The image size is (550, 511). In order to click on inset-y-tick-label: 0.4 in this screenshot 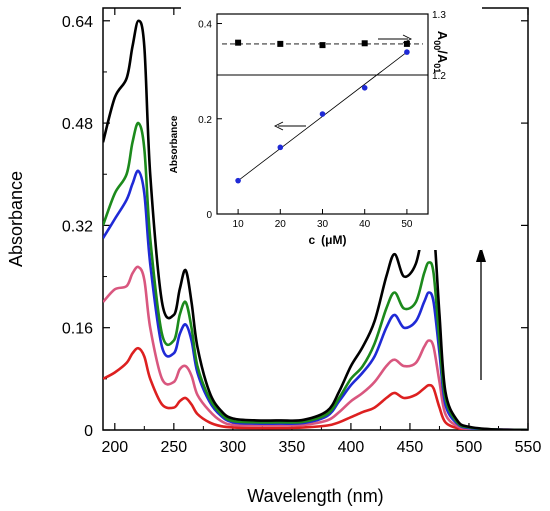, I will do `click(205, 25)`.